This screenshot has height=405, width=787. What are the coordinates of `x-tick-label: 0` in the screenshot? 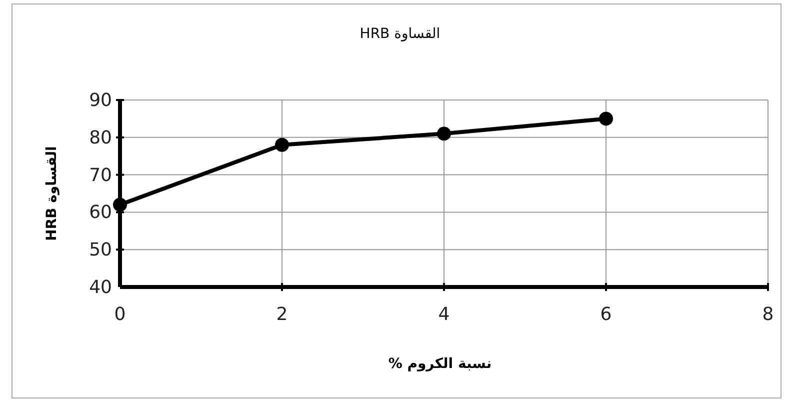 It's located at (120, 314).